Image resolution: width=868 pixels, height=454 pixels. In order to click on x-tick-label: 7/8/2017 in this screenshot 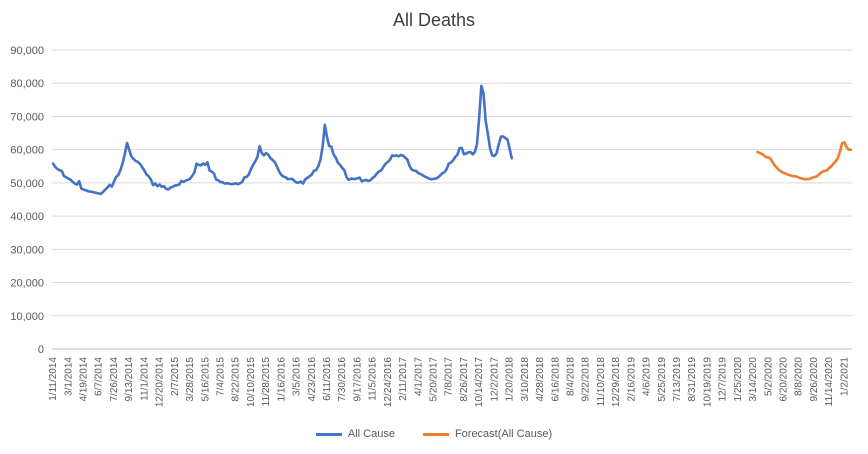, I will do `click(449, 376)`.